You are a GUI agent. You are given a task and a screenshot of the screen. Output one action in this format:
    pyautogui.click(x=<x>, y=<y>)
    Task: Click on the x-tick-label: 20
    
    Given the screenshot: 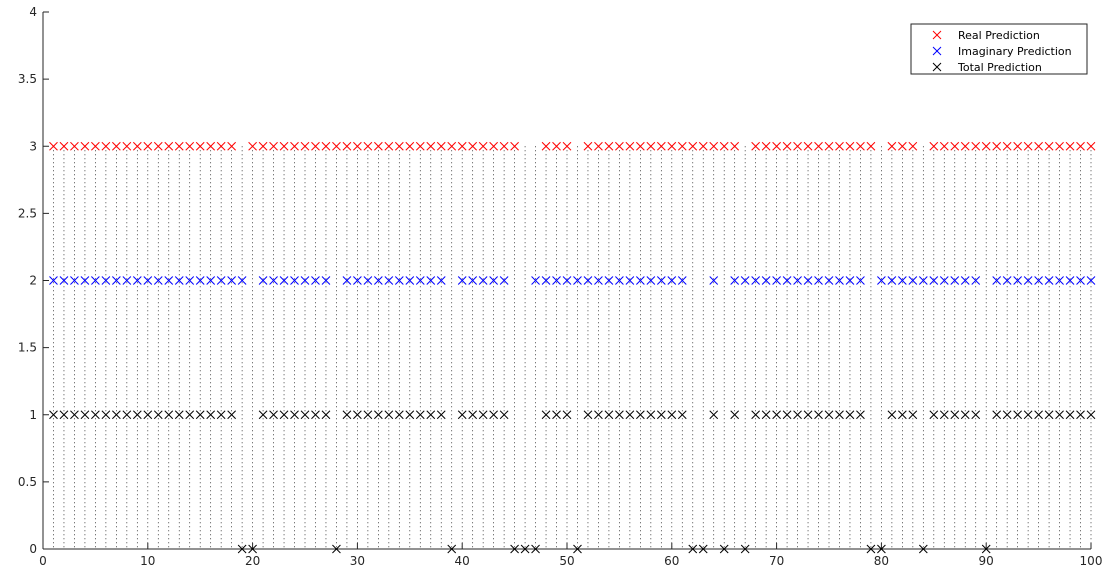 What is the action you would take?
    pyautogui.click(x=252, y=561)
    